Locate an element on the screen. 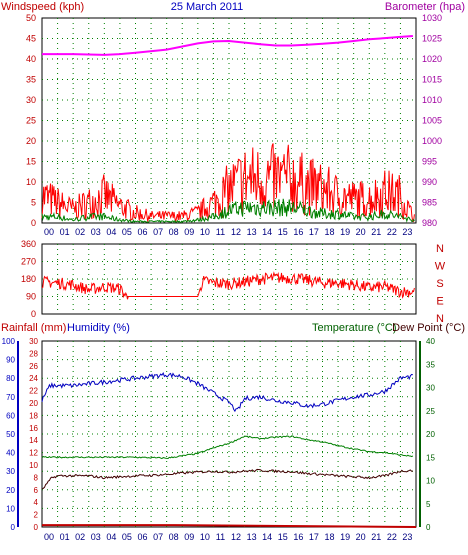 This screenshot has height=555, width=468. windspeed-tick-label: 30 is located at coordinates (31, 100).